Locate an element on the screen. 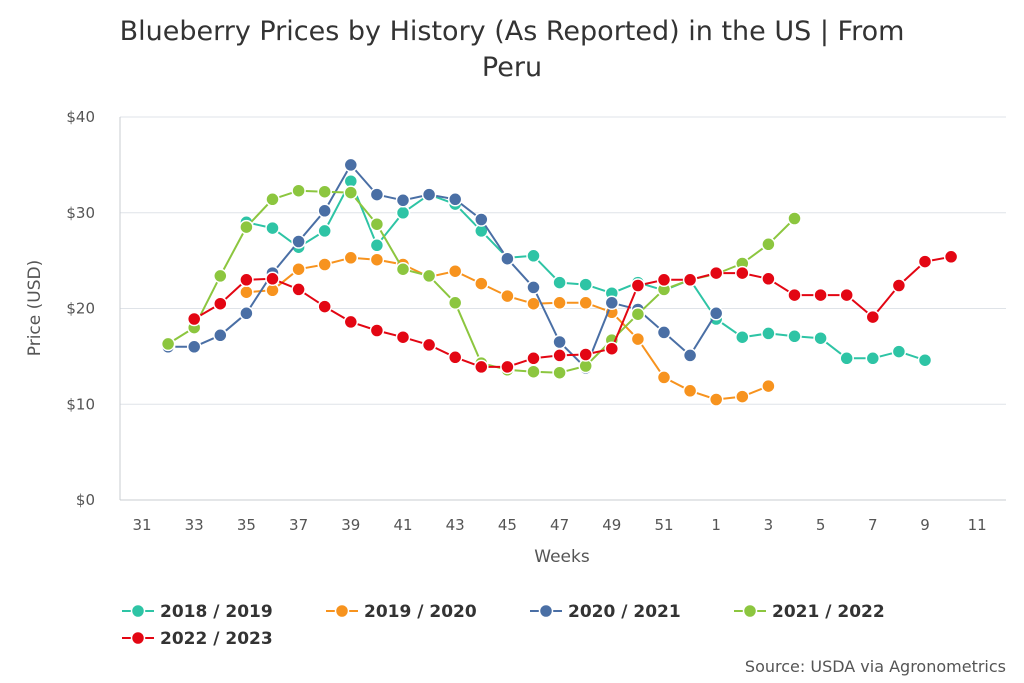 The height and width of the screenshot is (683, 1024). series-2019-2020 is located at coordinates (507, 328).